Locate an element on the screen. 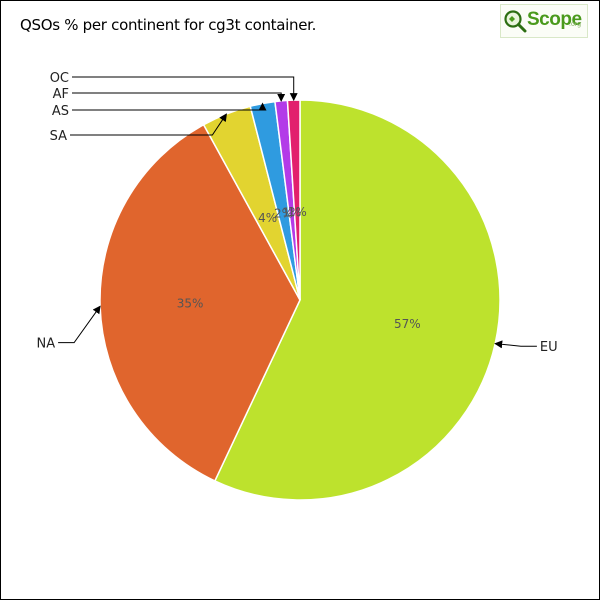 The width and height of the screenshot is (600, 600). category-label-na: NA is located at coordinates (45, 344).